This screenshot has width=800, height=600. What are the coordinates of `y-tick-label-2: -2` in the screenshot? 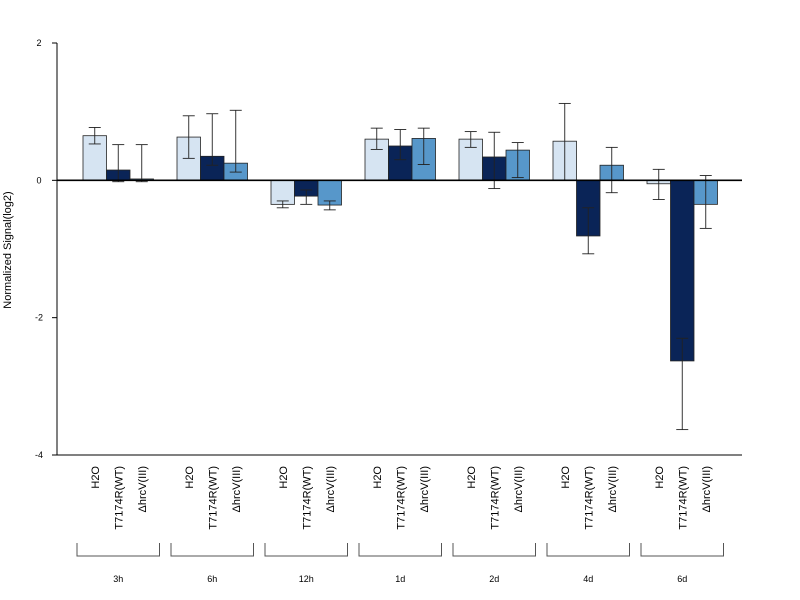 It's located at (39, 318).